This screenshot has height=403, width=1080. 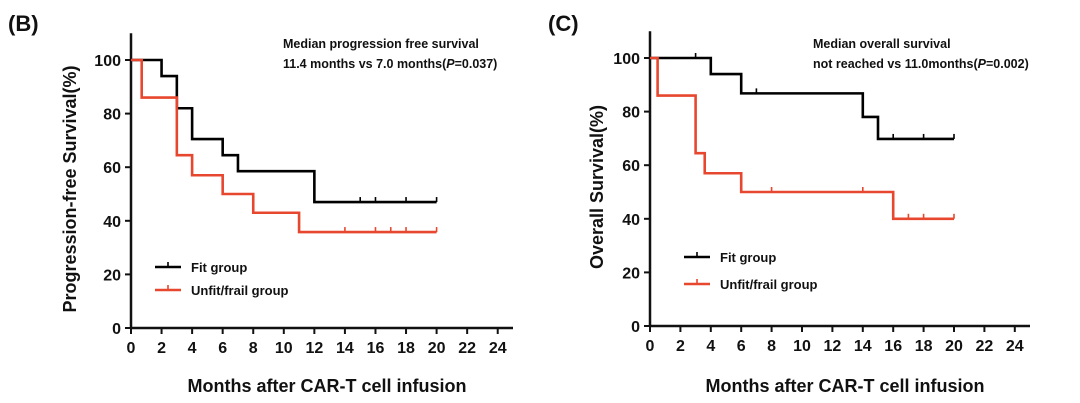 What do you see at coordinates (563, 23) in the screenshot?
I see `panel-label: (C)` at bounding box center [563, 23].